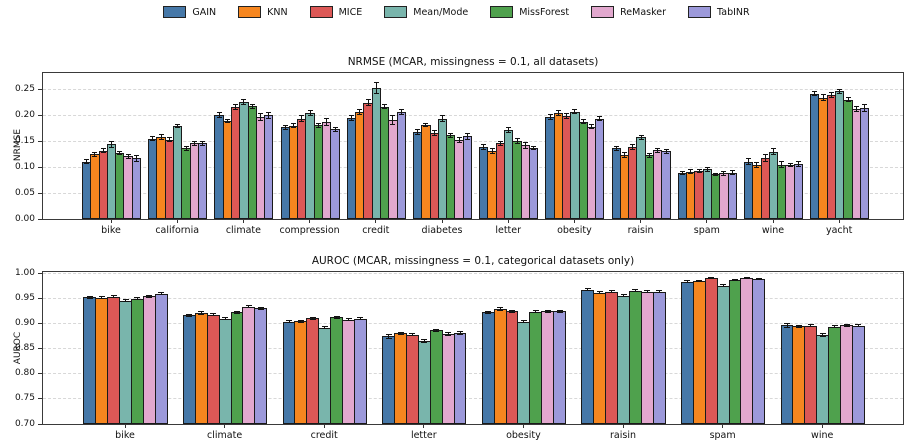  Describe the element at coordinates (798, 191) in the screenshot. I see `bar-wine-tabinr` at that location.